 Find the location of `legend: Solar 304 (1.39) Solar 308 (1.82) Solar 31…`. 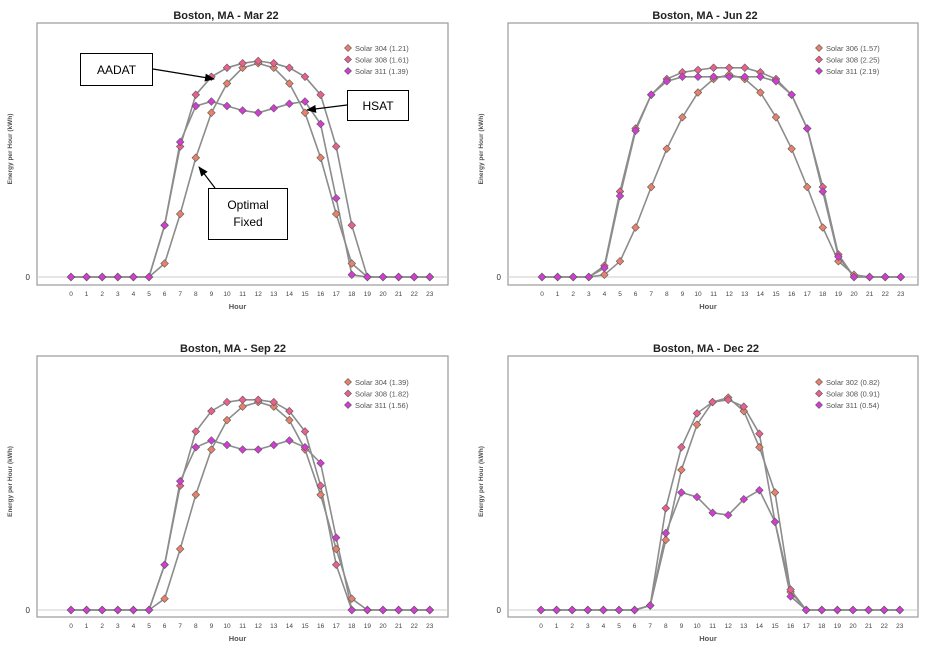

legend: Solar 304 (1.39) Solar 308 (1.82) Solar 31… is located at coordinates (376, 394).